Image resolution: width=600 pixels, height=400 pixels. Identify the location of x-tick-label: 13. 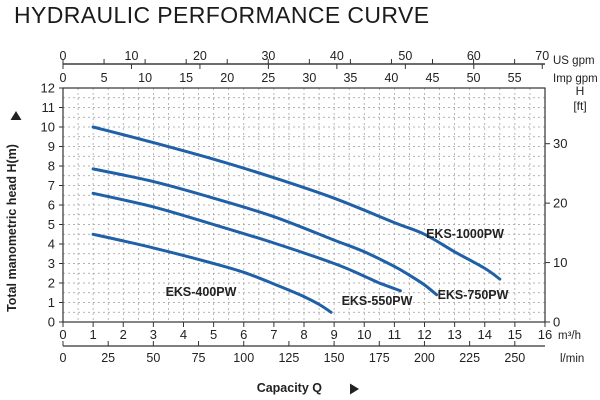
(454, 334).